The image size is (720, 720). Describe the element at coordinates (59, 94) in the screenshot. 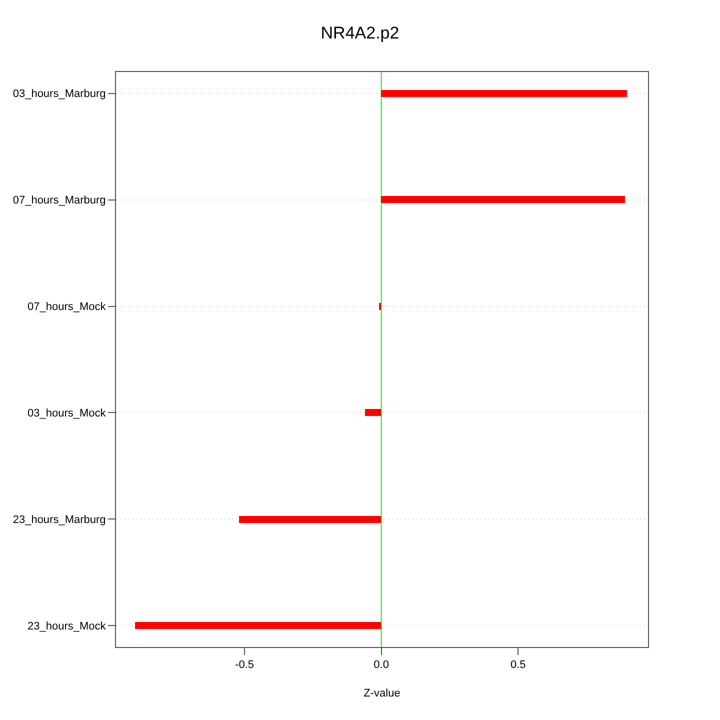

I see `y-tick-label: 03_hours_Marburg` at that location.